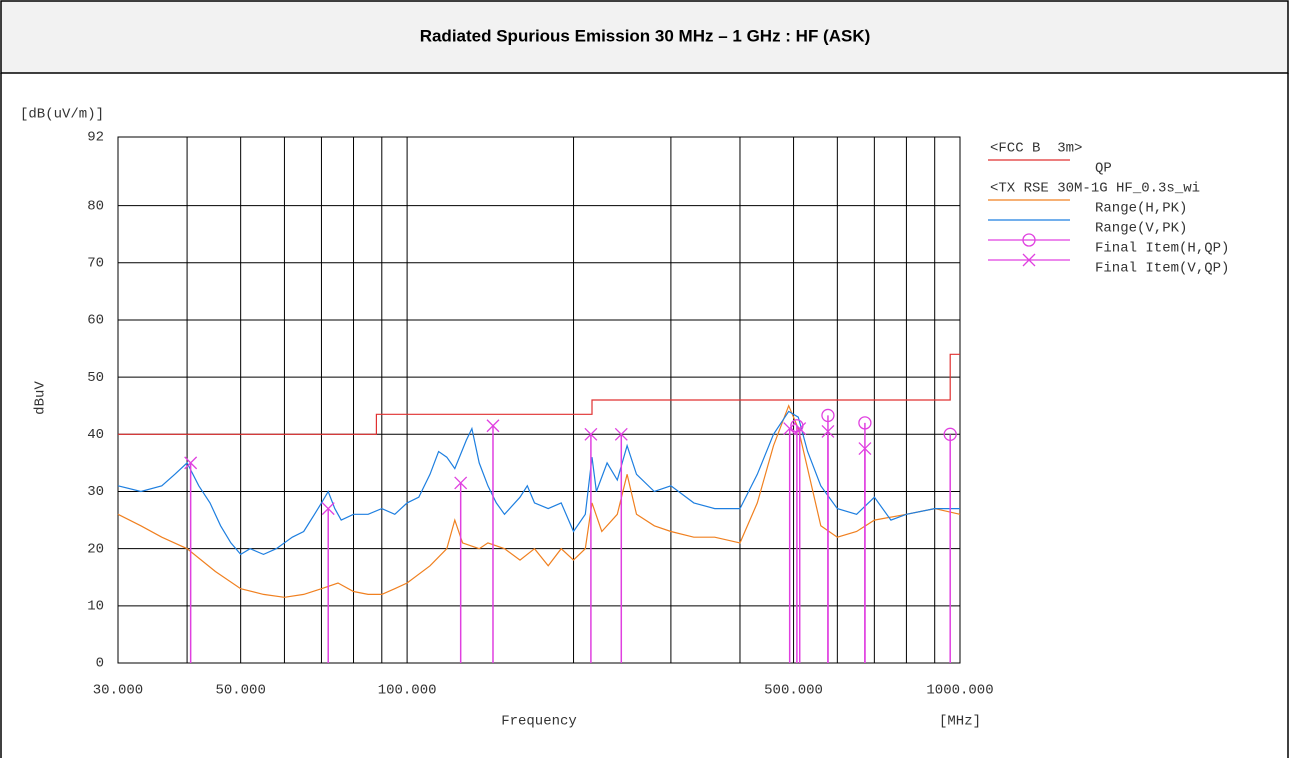  I want to click on x-axis-label: Frequency, so click(539, 722).